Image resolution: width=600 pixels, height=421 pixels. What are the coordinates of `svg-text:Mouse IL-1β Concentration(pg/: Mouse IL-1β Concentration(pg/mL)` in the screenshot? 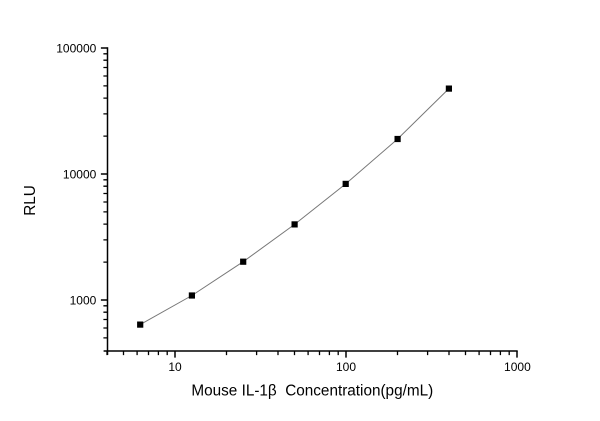 It's located at (312, 390).